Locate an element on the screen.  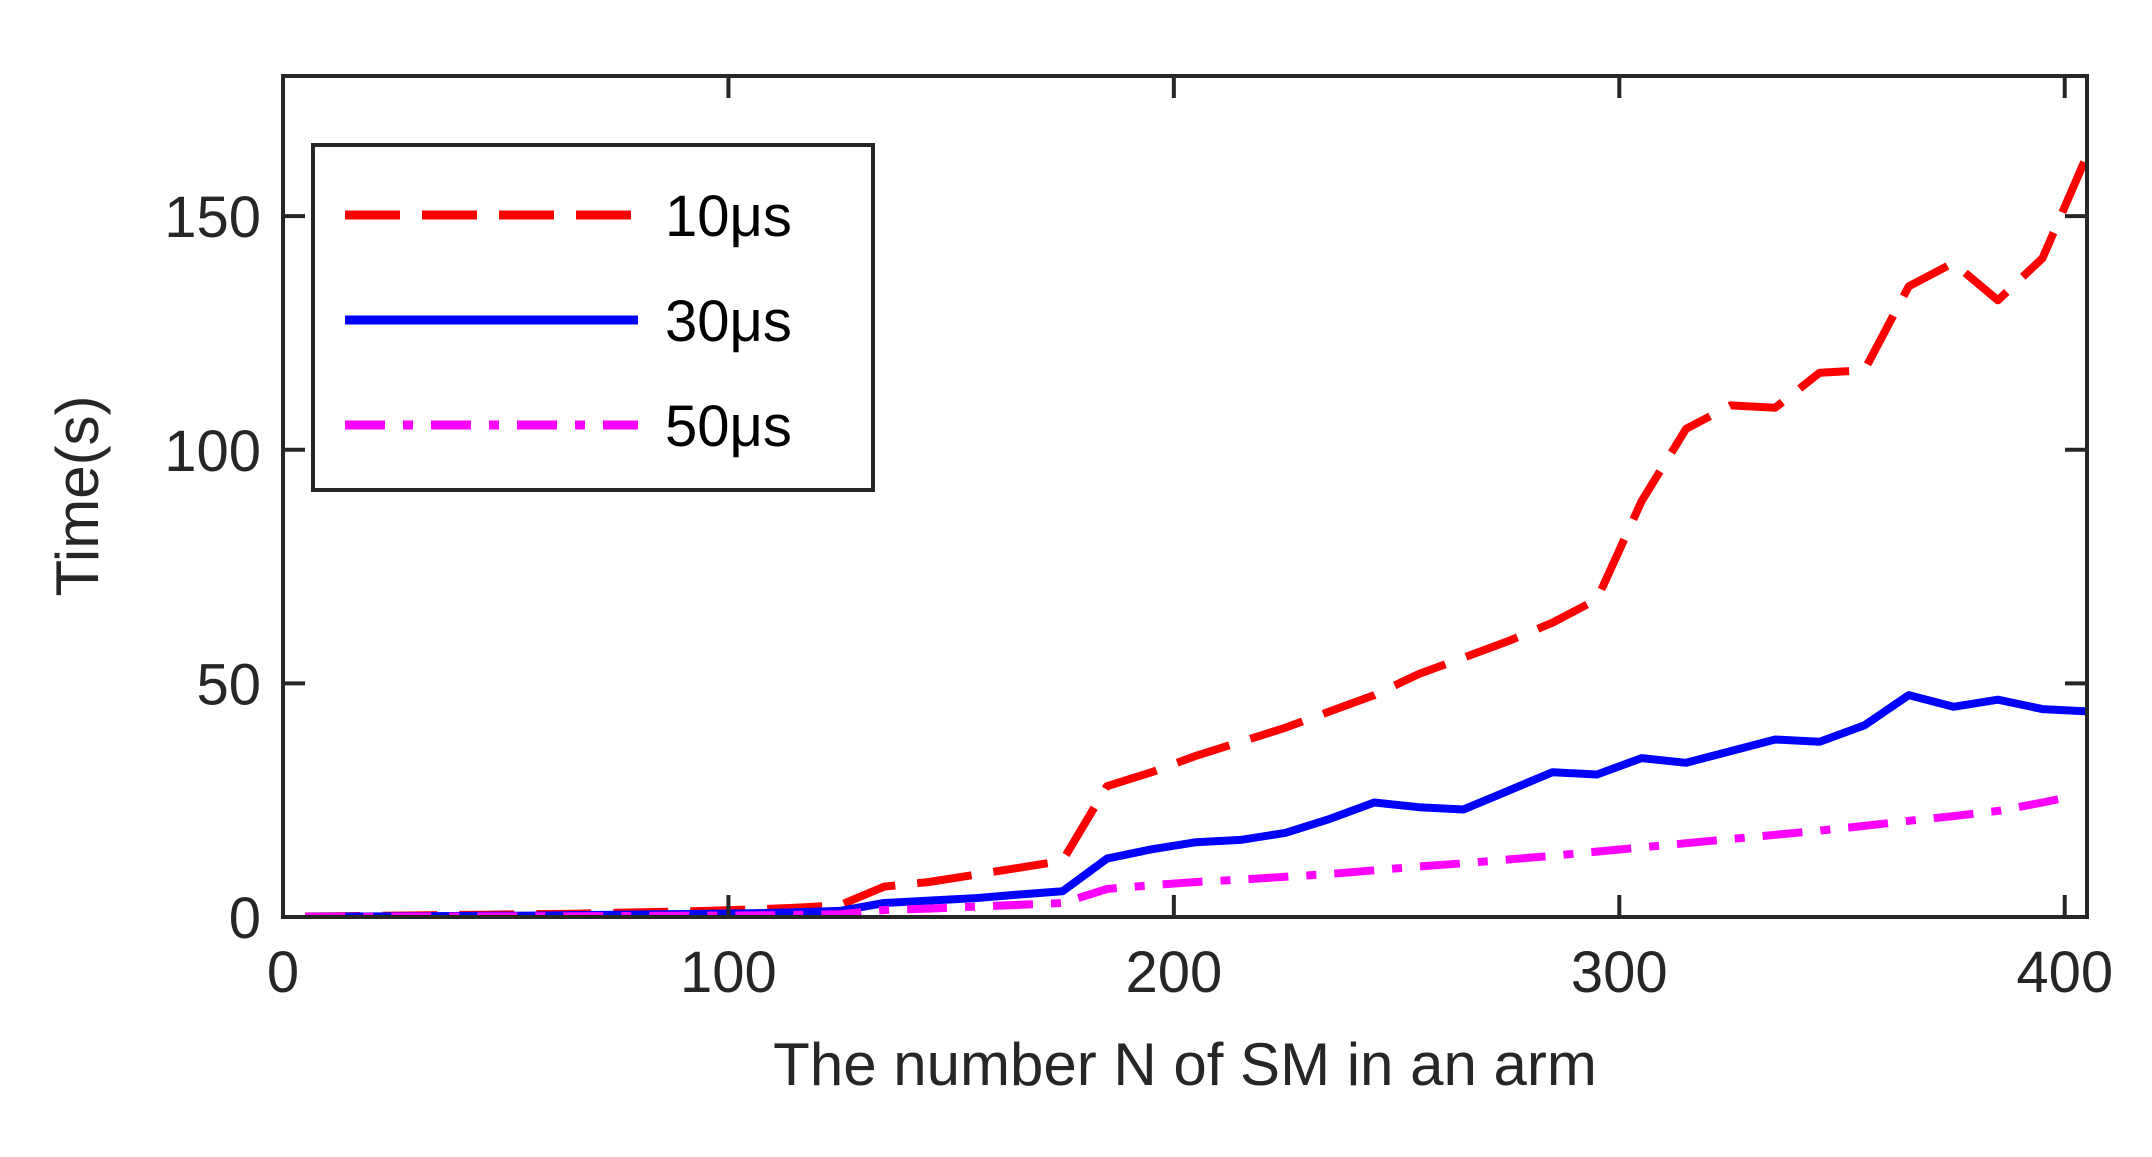
y-tick-label: 50 is located at coordinates (228, 684).